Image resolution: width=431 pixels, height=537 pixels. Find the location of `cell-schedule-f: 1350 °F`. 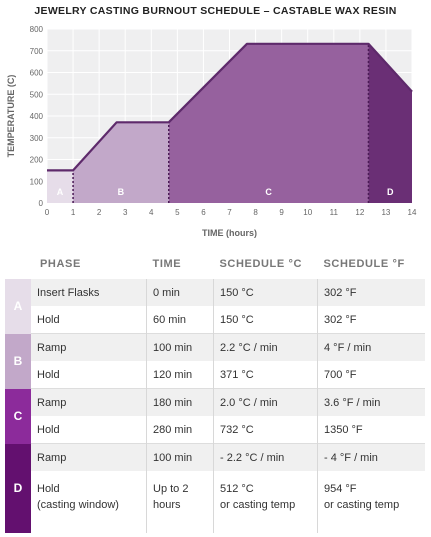

cell-schedule-f: 1350 °F is located at coordinates (371, 430).